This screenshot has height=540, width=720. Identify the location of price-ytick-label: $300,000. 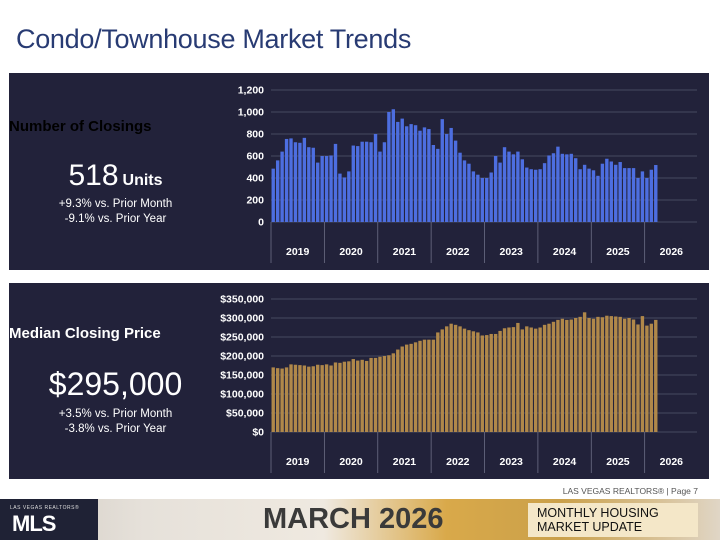
(242, 319).